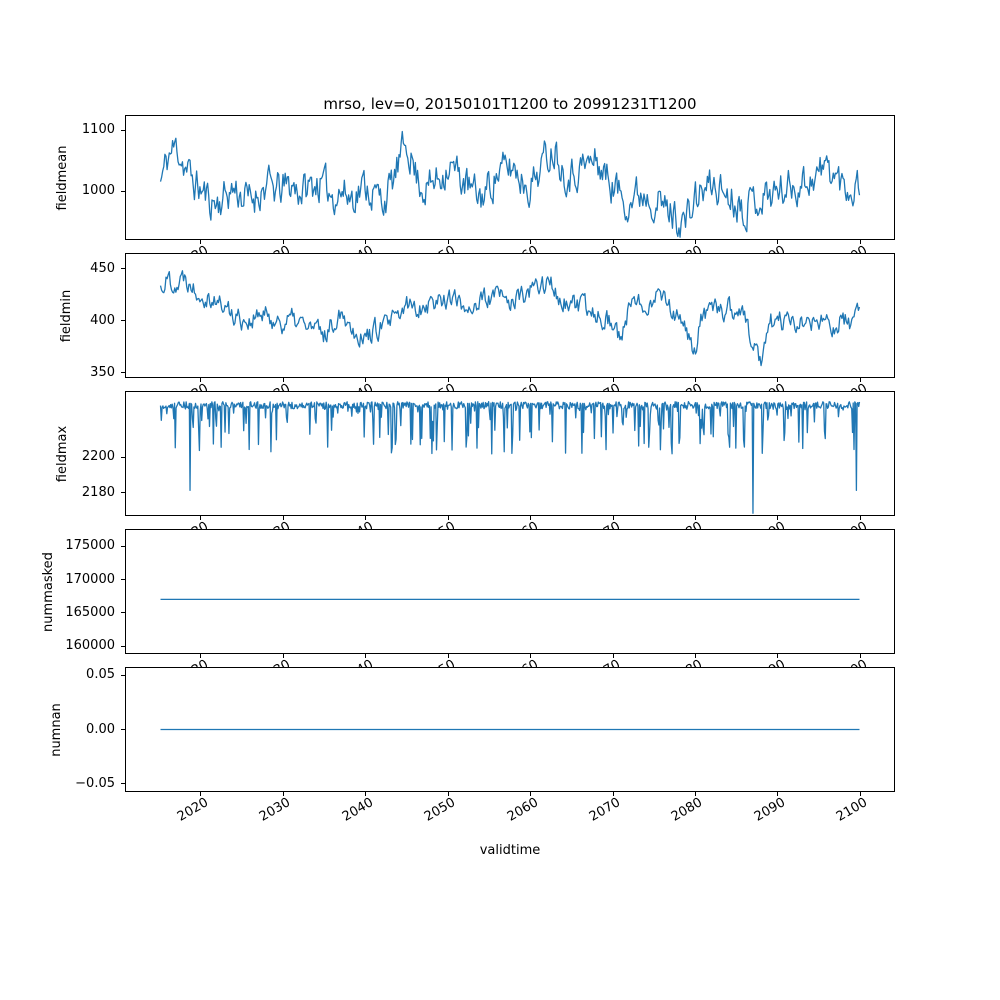 This screenshot has height=1000, width=1000. I want to click on y-axis-label-fieldmax: fieldmax, so click(62, 453).